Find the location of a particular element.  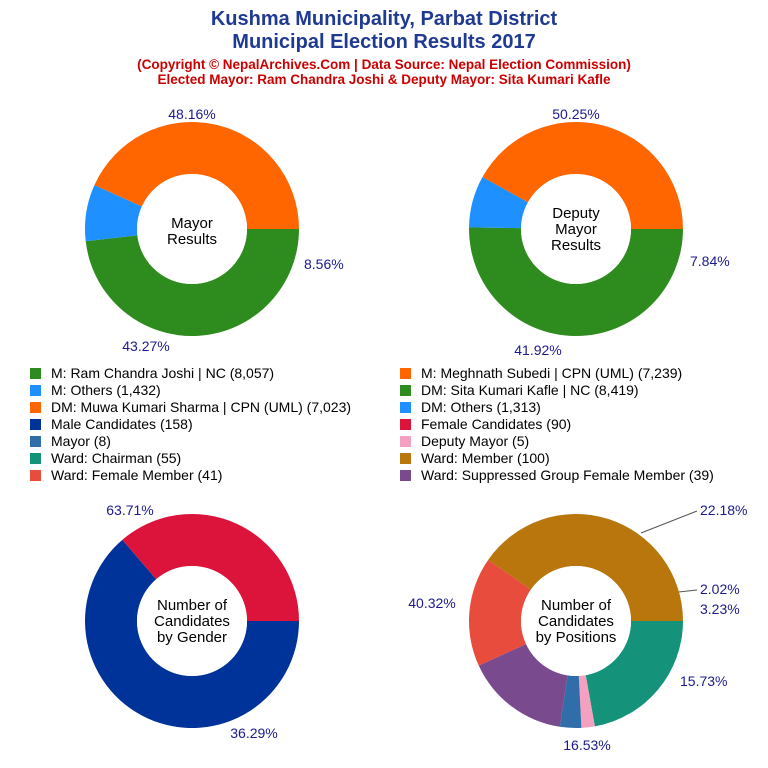

legend-label: Ward: Chairman (55) is located at coordinates (116, 458).